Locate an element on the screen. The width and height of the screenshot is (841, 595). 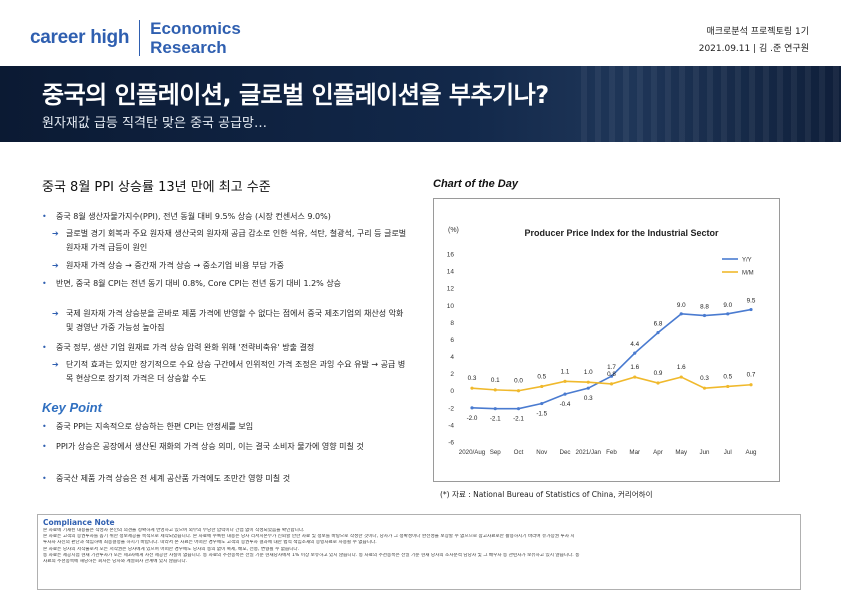
x-tick-label: 2021/Jan is located at coordinates (589, 452).